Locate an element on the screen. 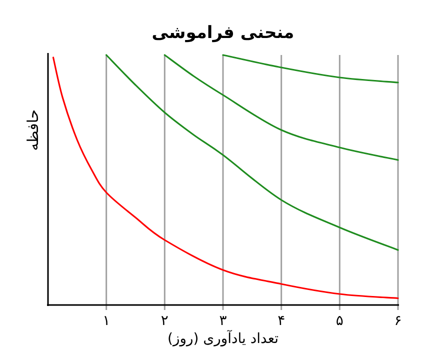  x-tick-label: ۶ is located at coordinates (398, 321).